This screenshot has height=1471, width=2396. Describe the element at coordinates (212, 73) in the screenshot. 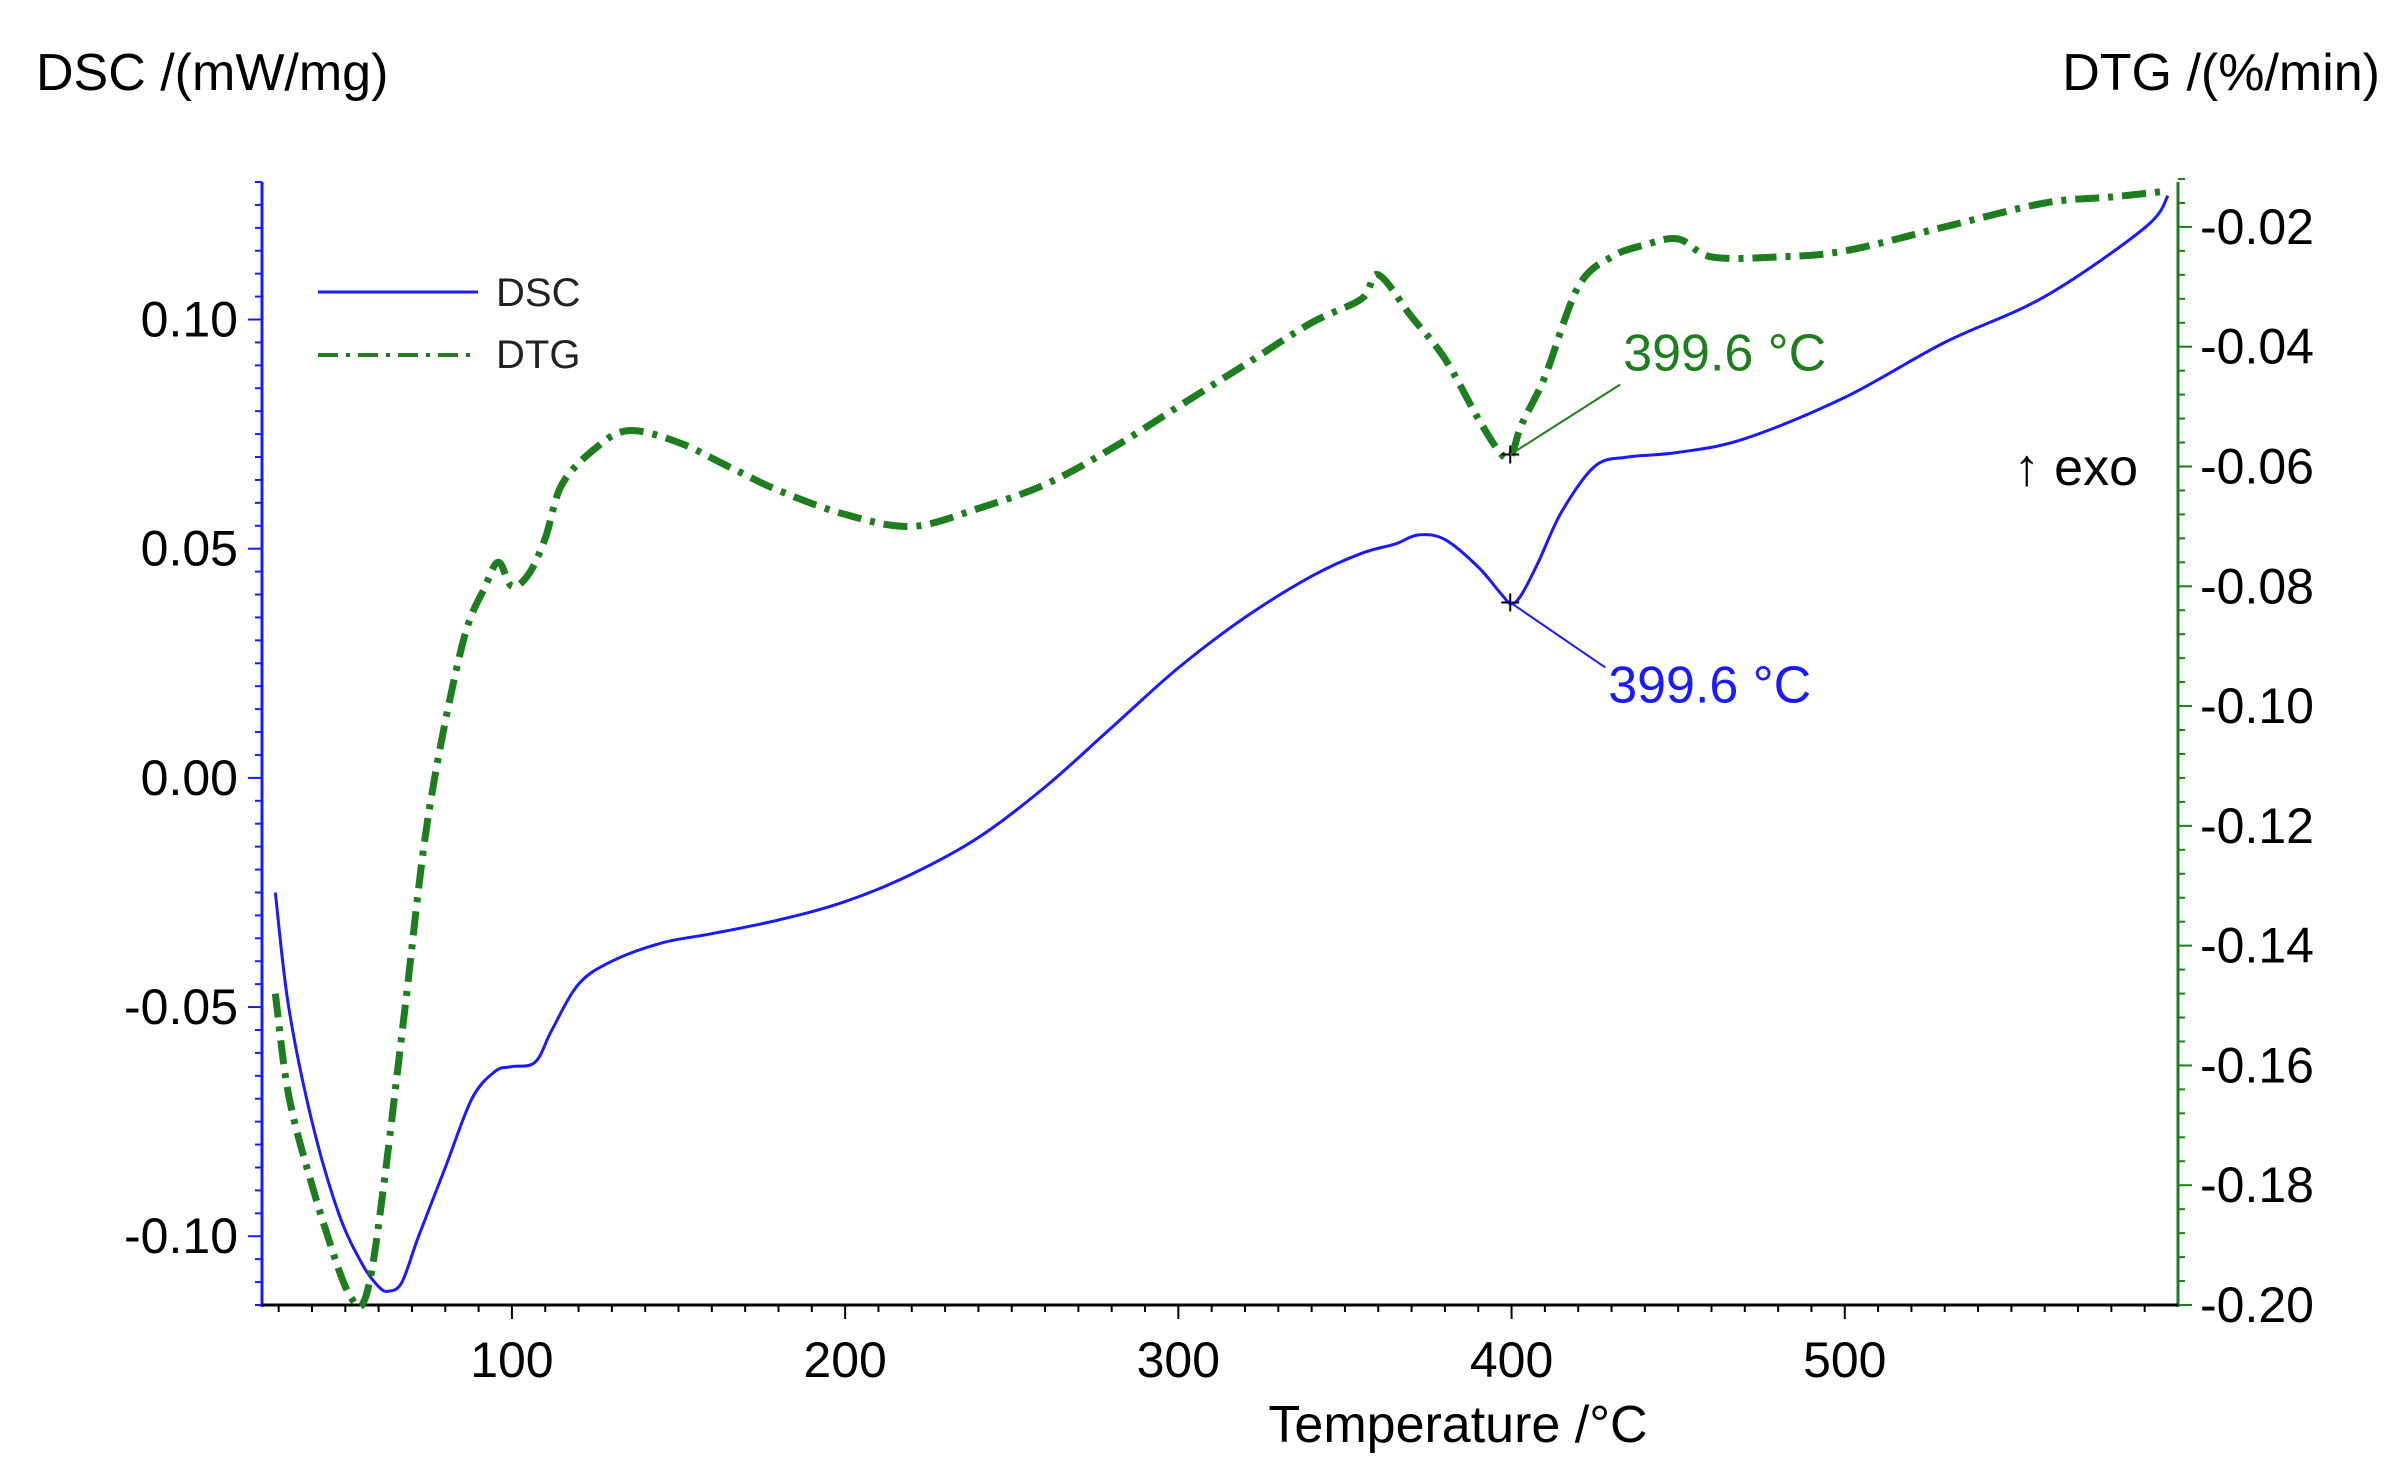

I see `y-left-axis-title: DSC /(mW/mg)` at that location.